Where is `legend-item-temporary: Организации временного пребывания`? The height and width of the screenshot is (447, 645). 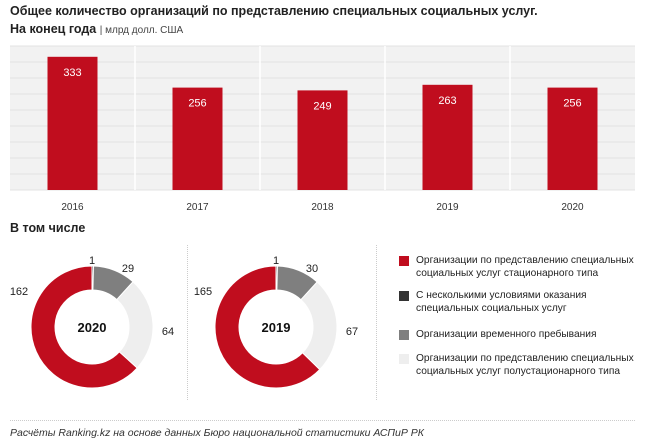
legend-item-temporary: Организации временного пребывания is located at coordinates (519, 334).